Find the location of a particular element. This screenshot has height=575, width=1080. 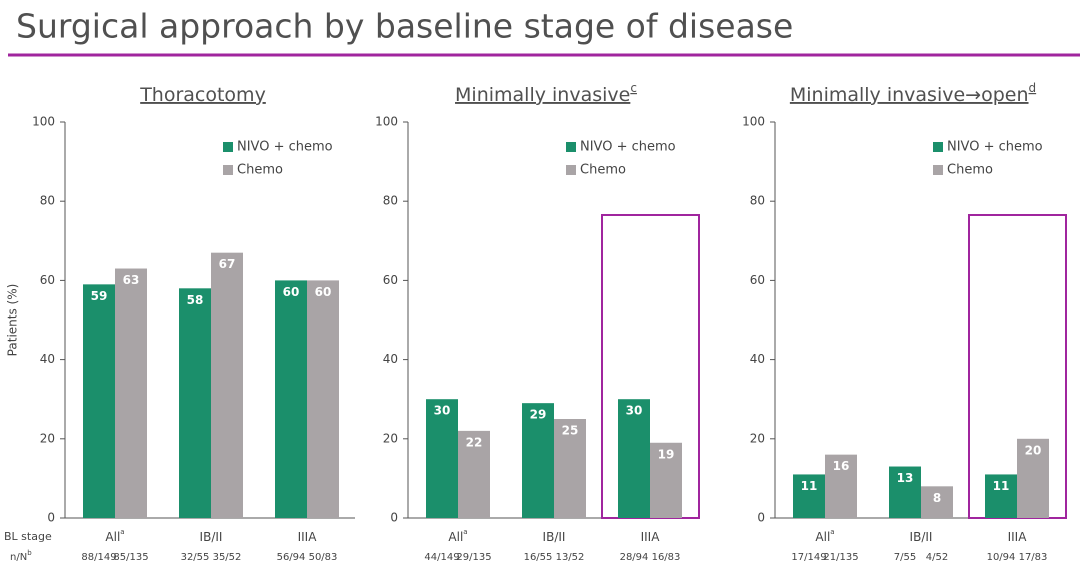

panel-title: Minimally invasive→opend is located at coordinates (913, 93).